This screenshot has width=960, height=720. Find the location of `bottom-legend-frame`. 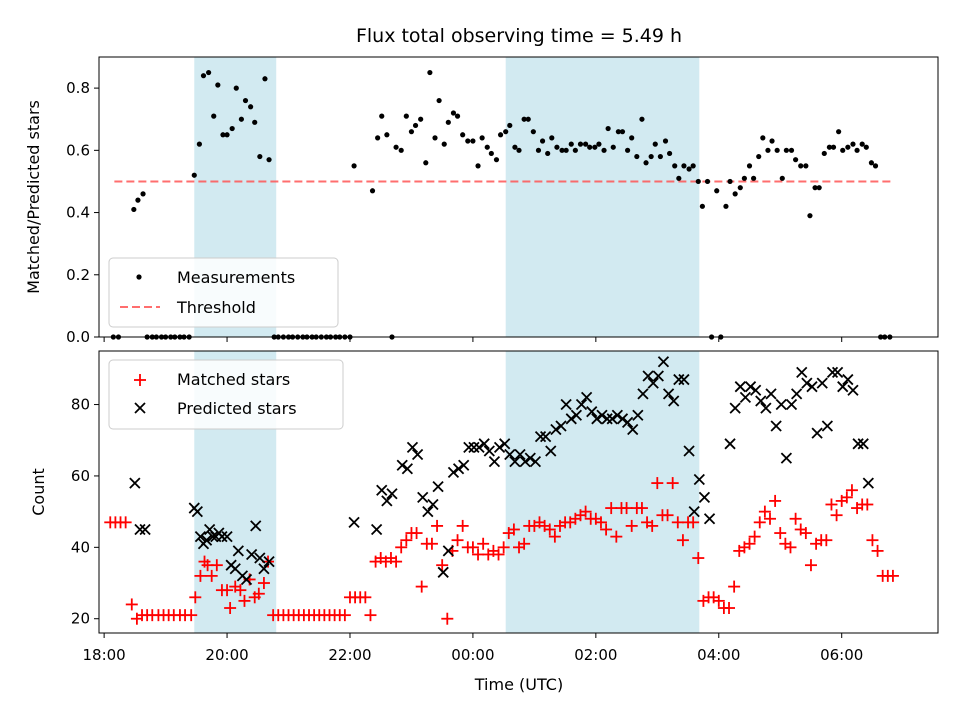

bottom-legend-frame is located at coordinates (226, 394).